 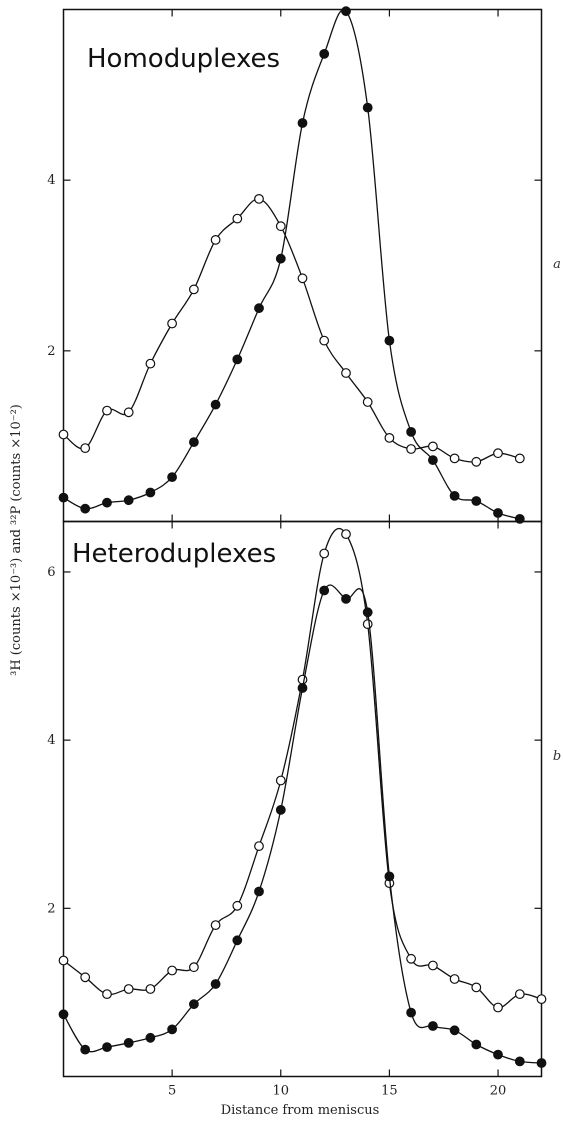 What do you see at coordinates (51, 572) in the screenshot?
I see `panel-b-y-tick-label-6: 6` at bounding box center [51, 572].